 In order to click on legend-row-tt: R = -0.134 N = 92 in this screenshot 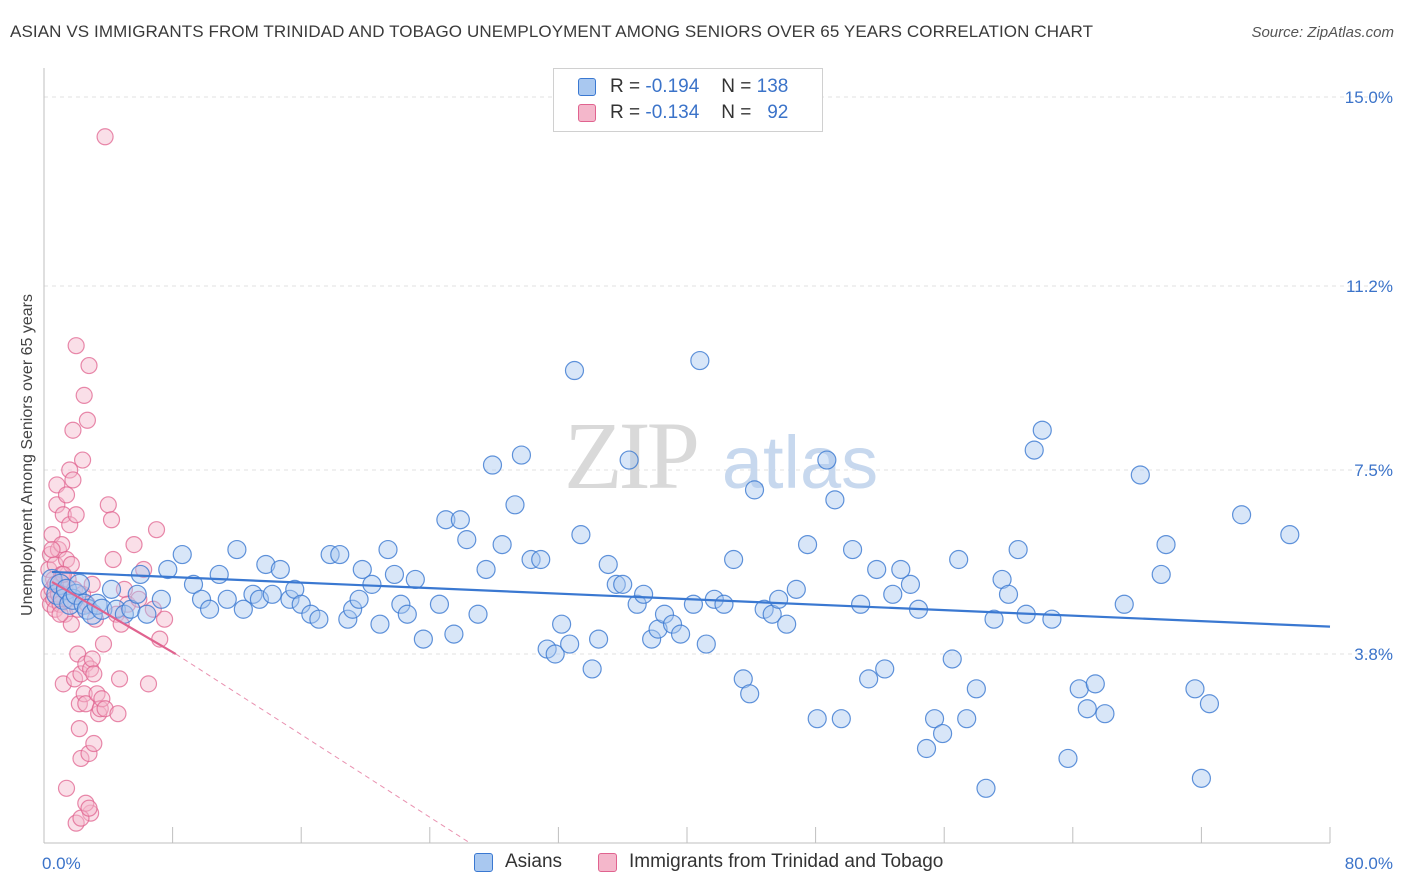, I will do `click(683, 113)`.